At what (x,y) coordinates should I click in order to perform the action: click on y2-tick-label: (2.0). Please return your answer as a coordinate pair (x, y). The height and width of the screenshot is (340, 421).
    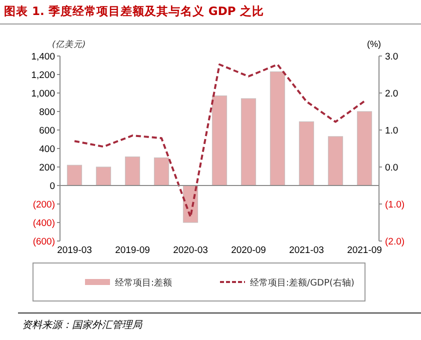
    Looking at the image, I should click on (395, 242).